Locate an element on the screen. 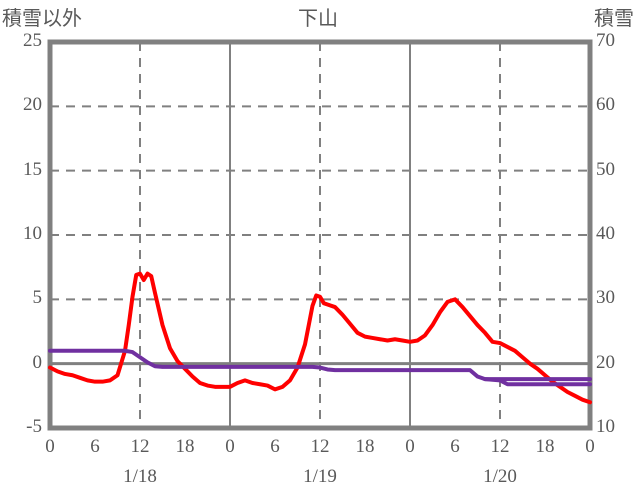 The image size is (636, 501). x-tick-1: 6 is located at coordinates (95, 446).